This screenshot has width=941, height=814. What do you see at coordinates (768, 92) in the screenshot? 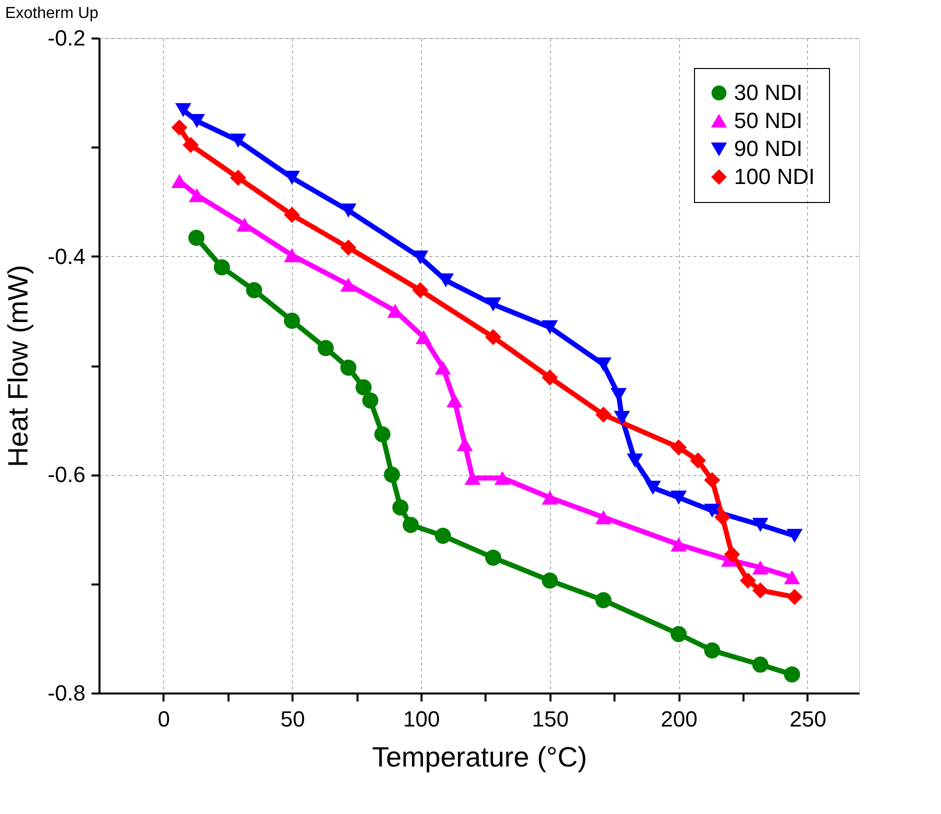
I see `legend-label: 30 NDI` at bounding box center [768, 92].